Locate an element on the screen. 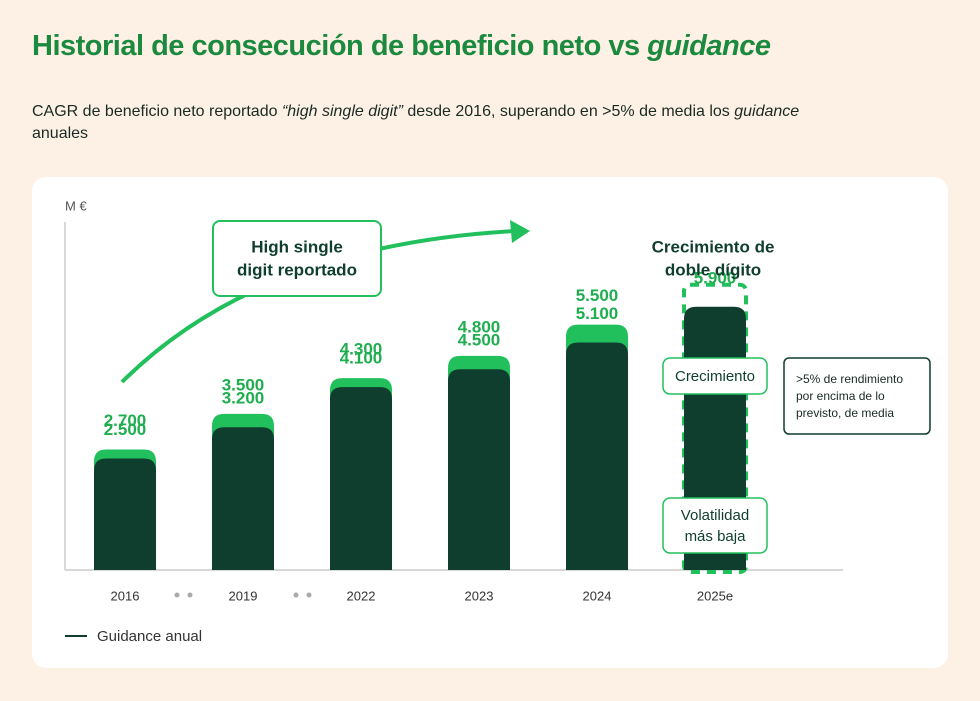  x-tick-label: 2019 is located at coordinates (243, 595).